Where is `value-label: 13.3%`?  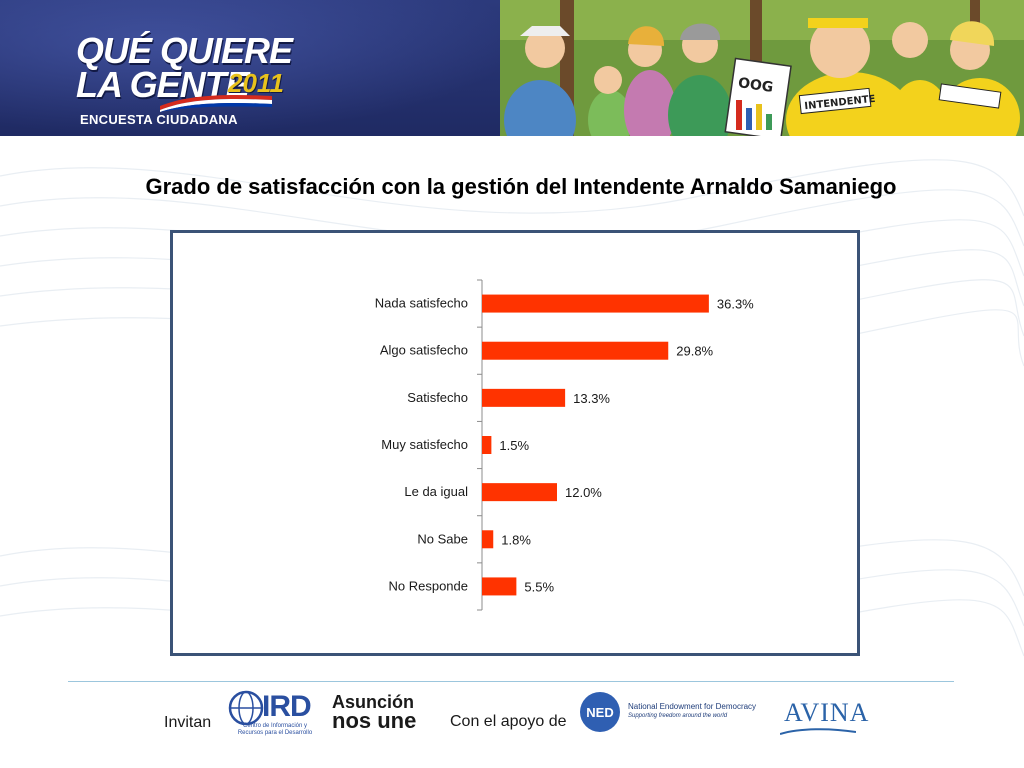
value-label: 13.3% is located at coordinates (591, 398).